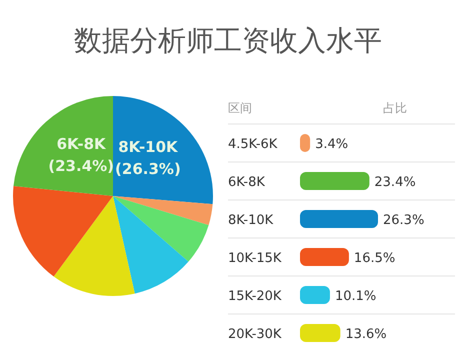 Image resolution: width=457 pixels, height=351 pixels. What do you see at coordinates (355, 296) in the screenshot?
I see `data-label: 10.1%` at bounding box center [355, 296].